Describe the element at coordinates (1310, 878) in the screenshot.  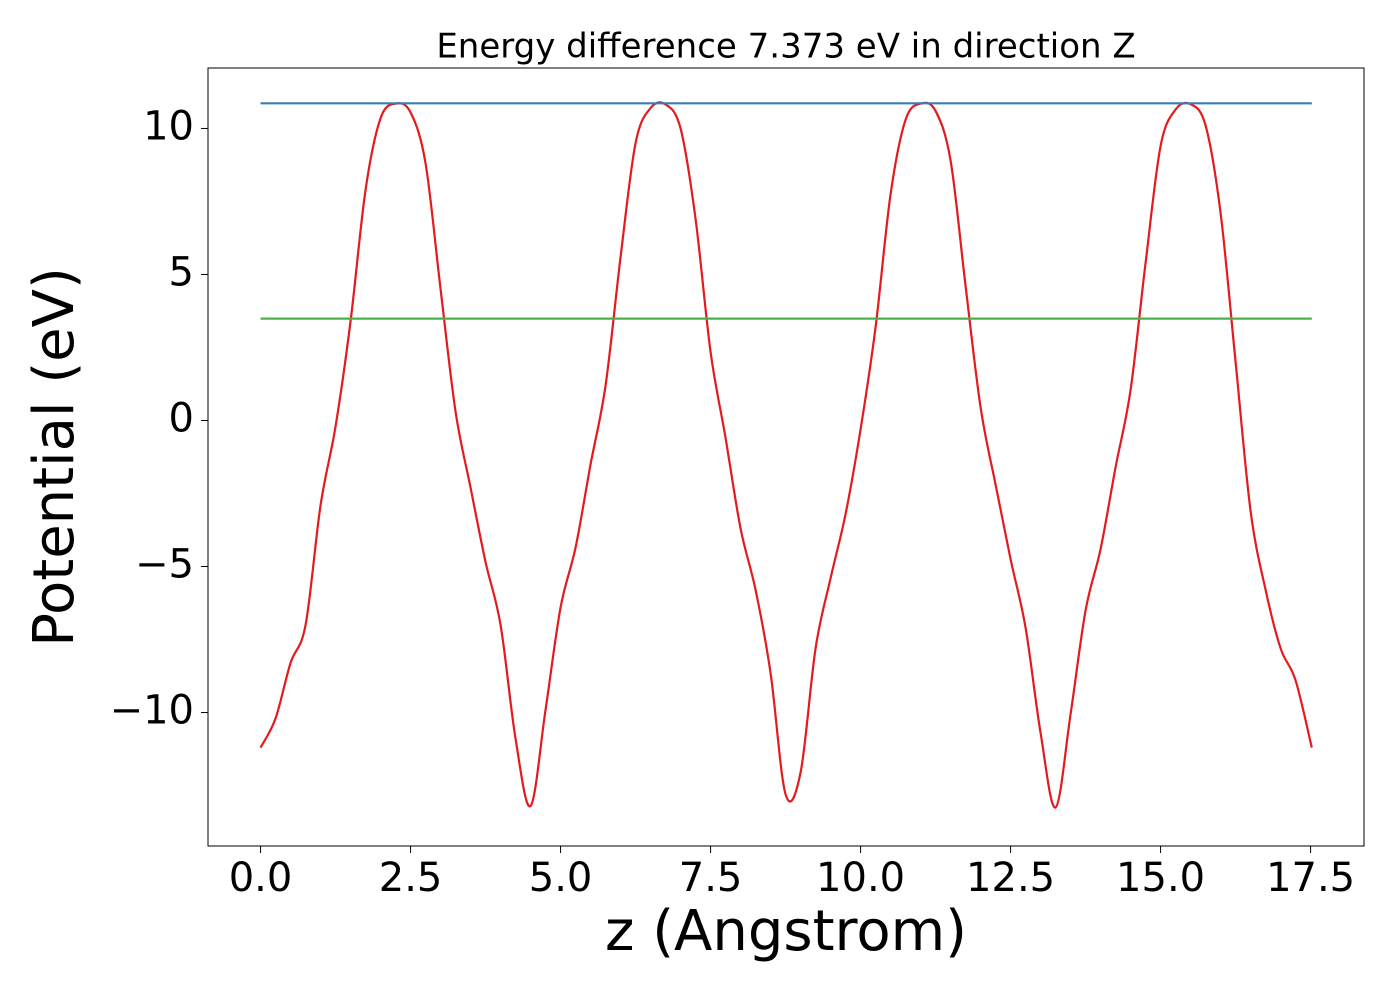
I see `x-tick-label: 17.5` at that location.